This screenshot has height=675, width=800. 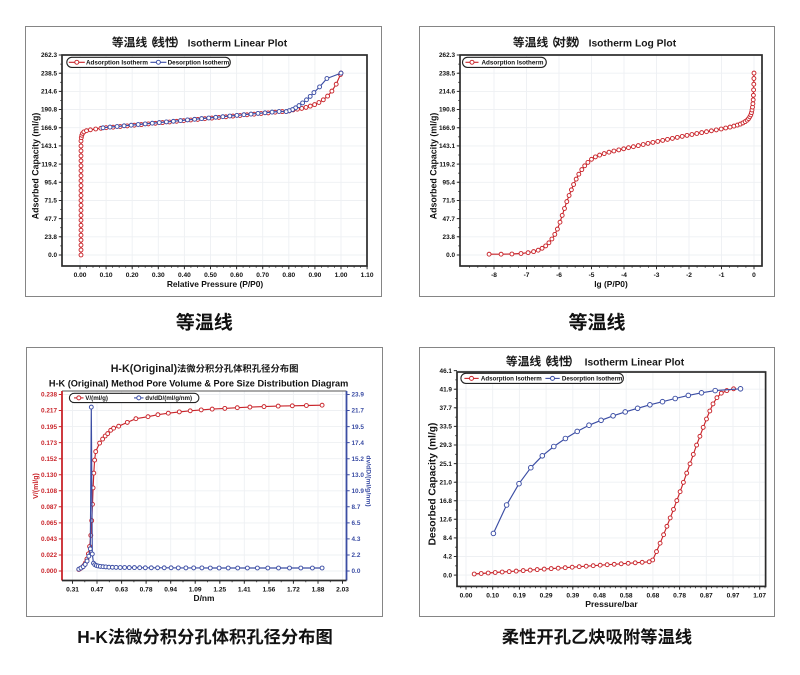 I want to click on svg-text: 12.6, so click(x=446, y=520).